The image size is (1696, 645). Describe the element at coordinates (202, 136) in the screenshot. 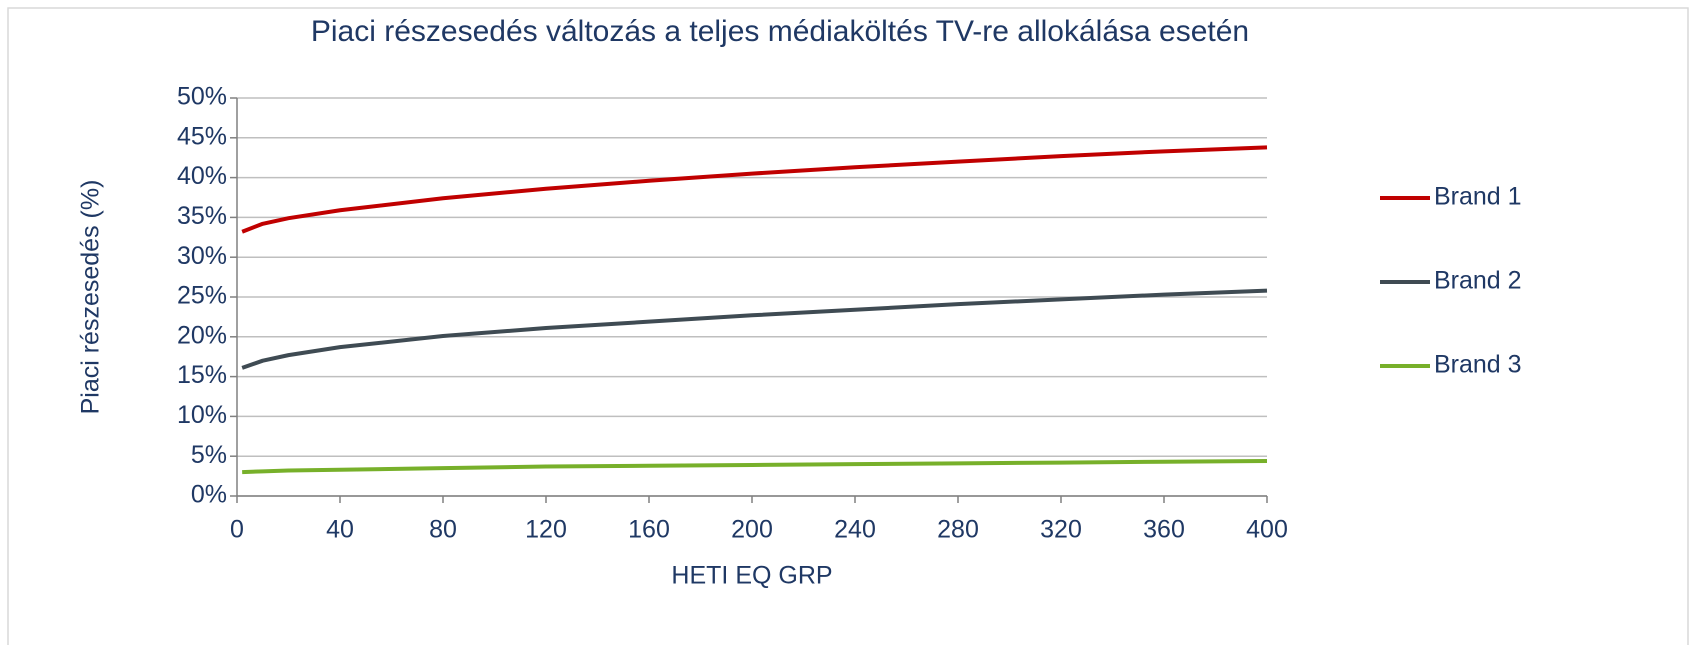

I see `y-tick-label: 45%` at that location.